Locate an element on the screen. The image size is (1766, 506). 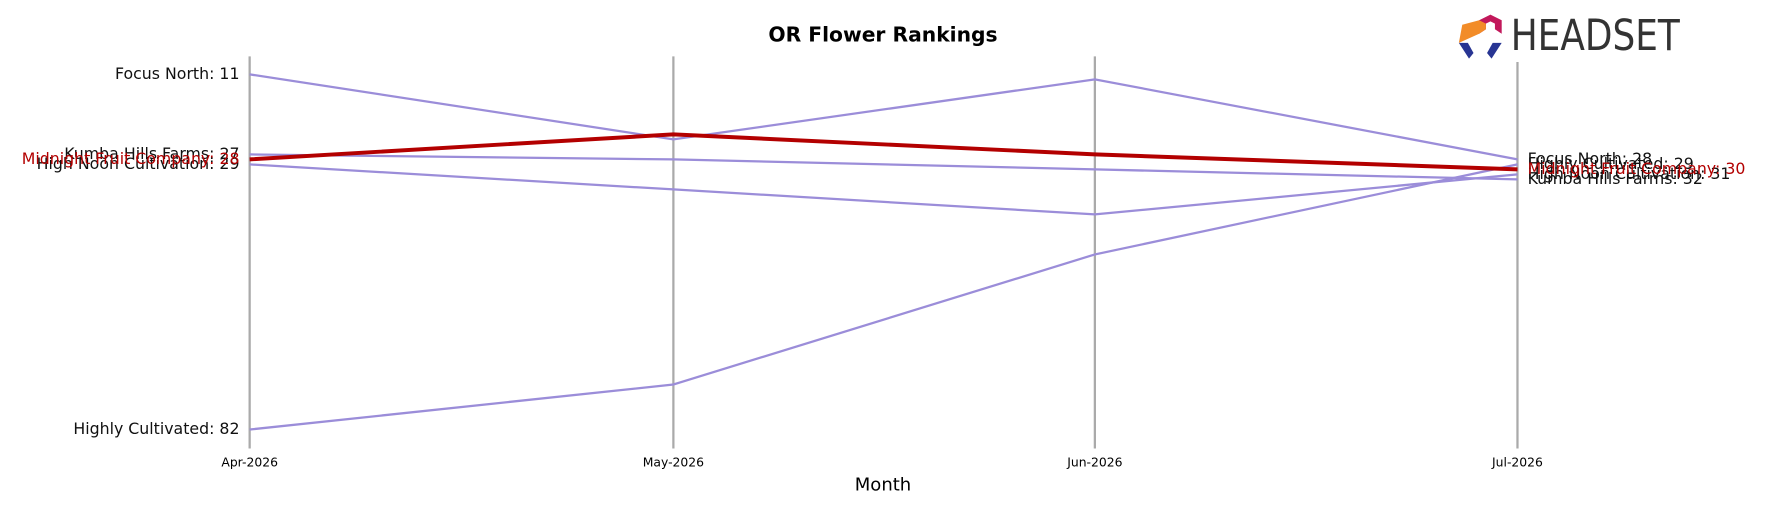
x-axis-label: Month is located at coordinates (883, 485).